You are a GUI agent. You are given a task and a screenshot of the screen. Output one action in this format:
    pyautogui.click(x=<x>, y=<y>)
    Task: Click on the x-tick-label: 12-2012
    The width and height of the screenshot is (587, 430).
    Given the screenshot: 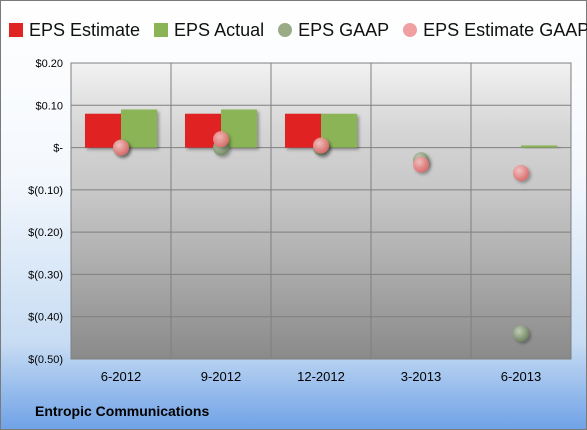 What is the action you would take?
    pyautogui.click(x=321, y=376)
    